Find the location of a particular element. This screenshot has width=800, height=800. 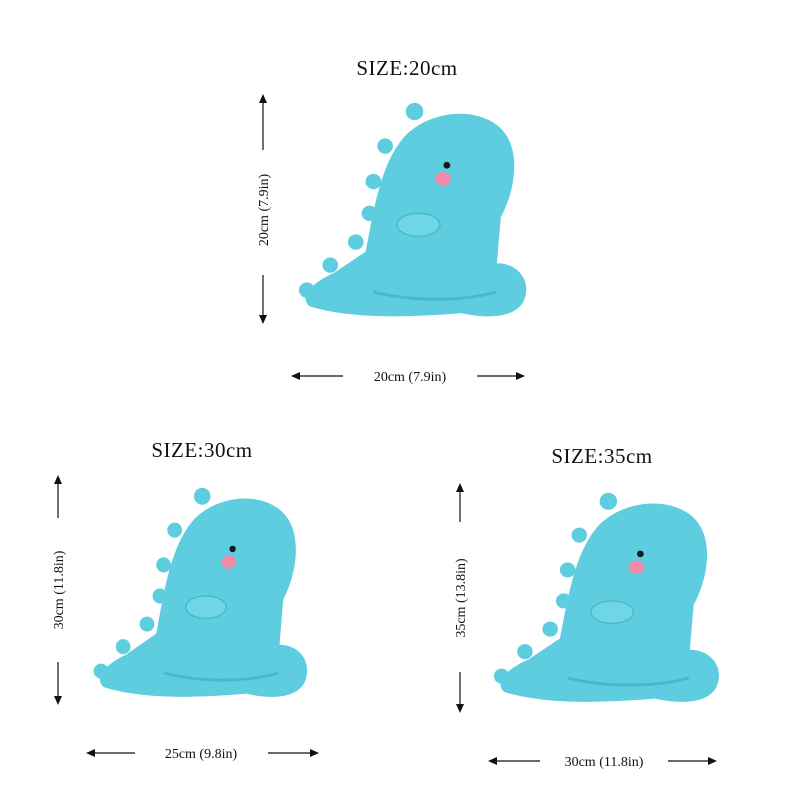

width-label: 20cm (7.9in) is located at coordinates (410, 377).